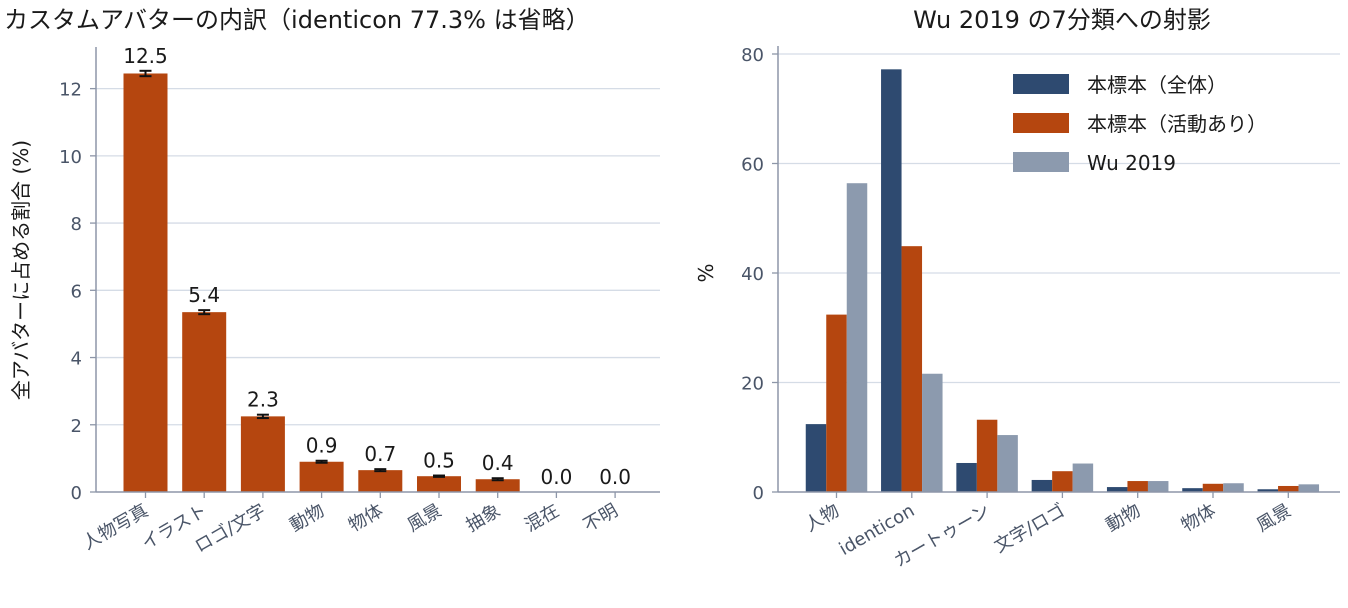  What do you see at coordinates (297, 20) in the screenshot?
I see `left-chart-title: カスタムアバターの内訳（identicon 77.3% は省略）` at bounding box center [297, 20].